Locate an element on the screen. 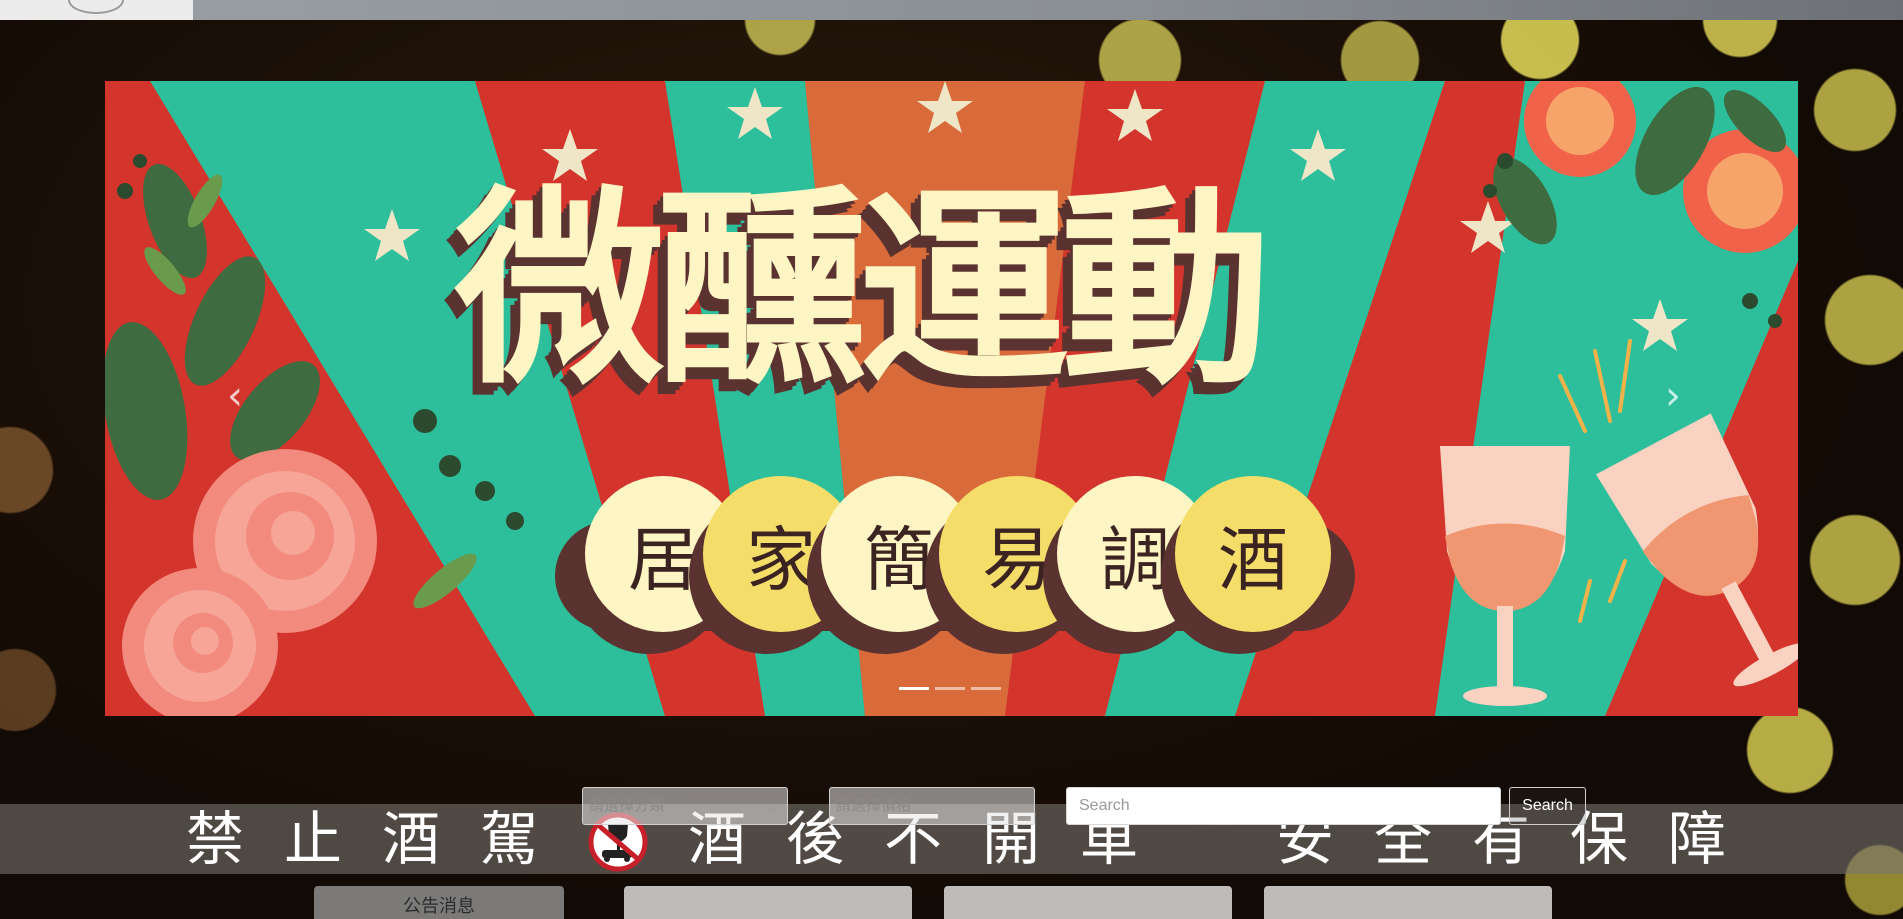 The image size is (1903, 919). carousel-indicators is located at coordinates (950, 688).